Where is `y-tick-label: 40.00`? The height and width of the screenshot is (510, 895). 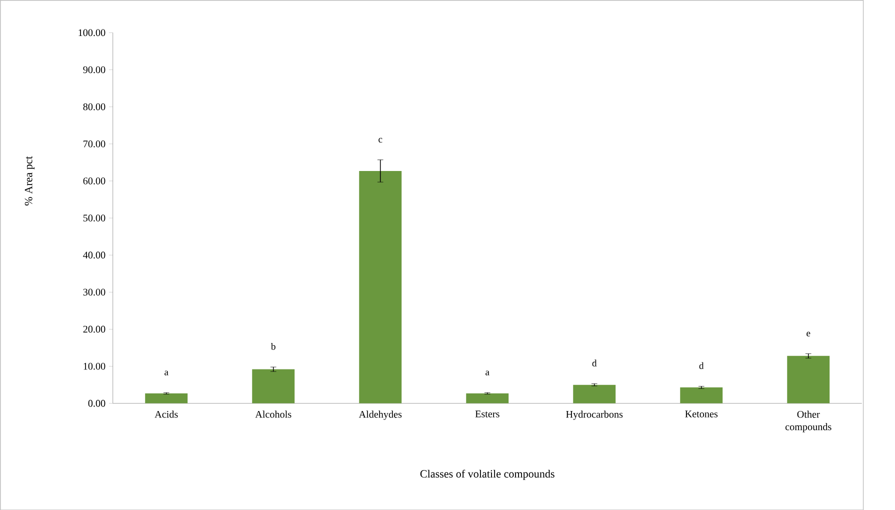
y-tick-label: 40.00 is located at coordinates (94, 254).